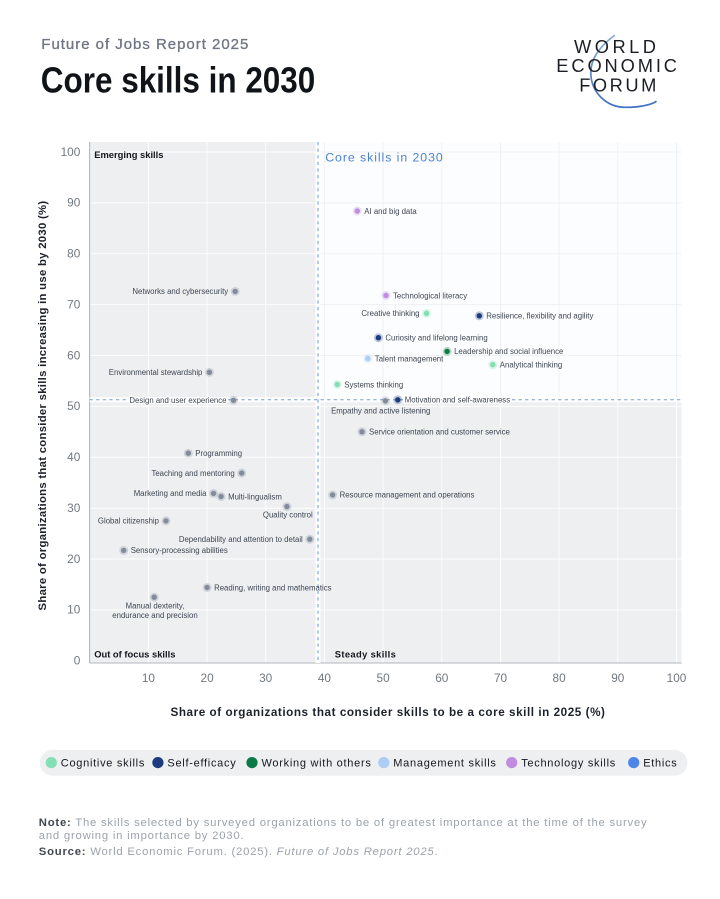 The width and height of the screenshot is (720, 899). What do you see at coordinates (129, 521) in the screenshot?
I see `svg-text: Global citizenship` at bounding box center [129, 521].